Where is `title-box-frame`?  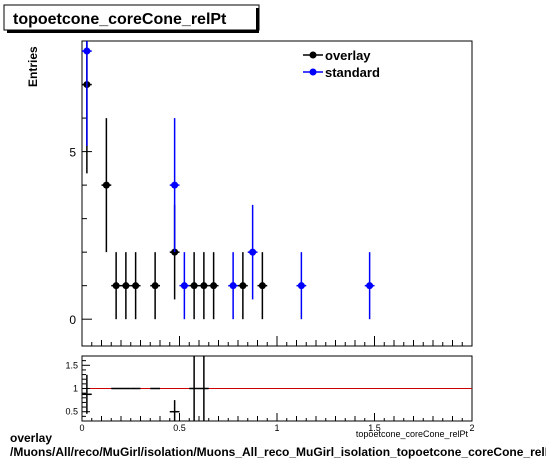 title-box-frame is located at coordinates (131, 17).